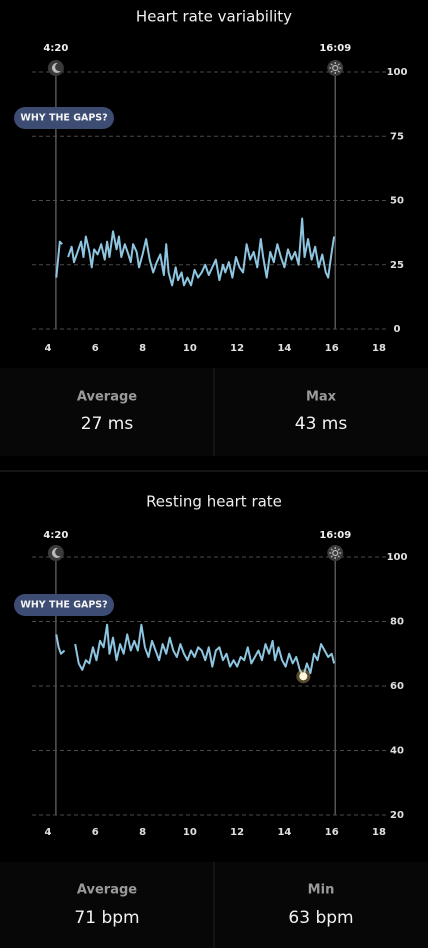 The width and height of the screenshot is (428, 948). I want to click on summary-label: Max, so click(321, 397).